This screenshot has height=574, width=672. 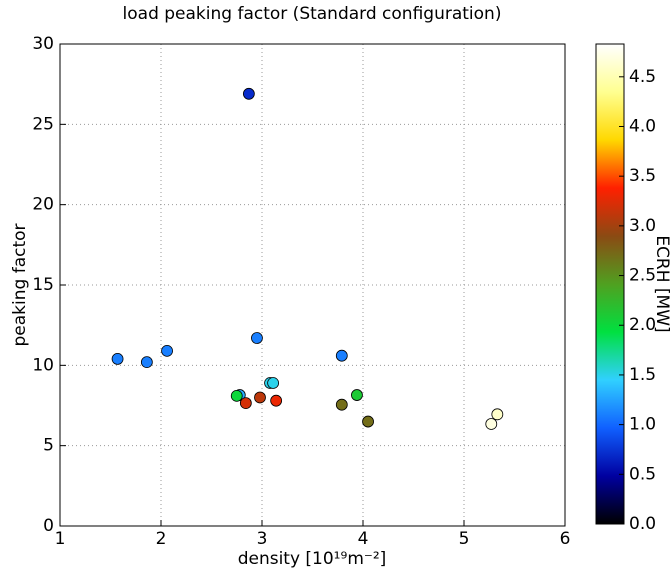 I want to click on colorbar-tick-label: 4.0, so click(x=642, y=126).